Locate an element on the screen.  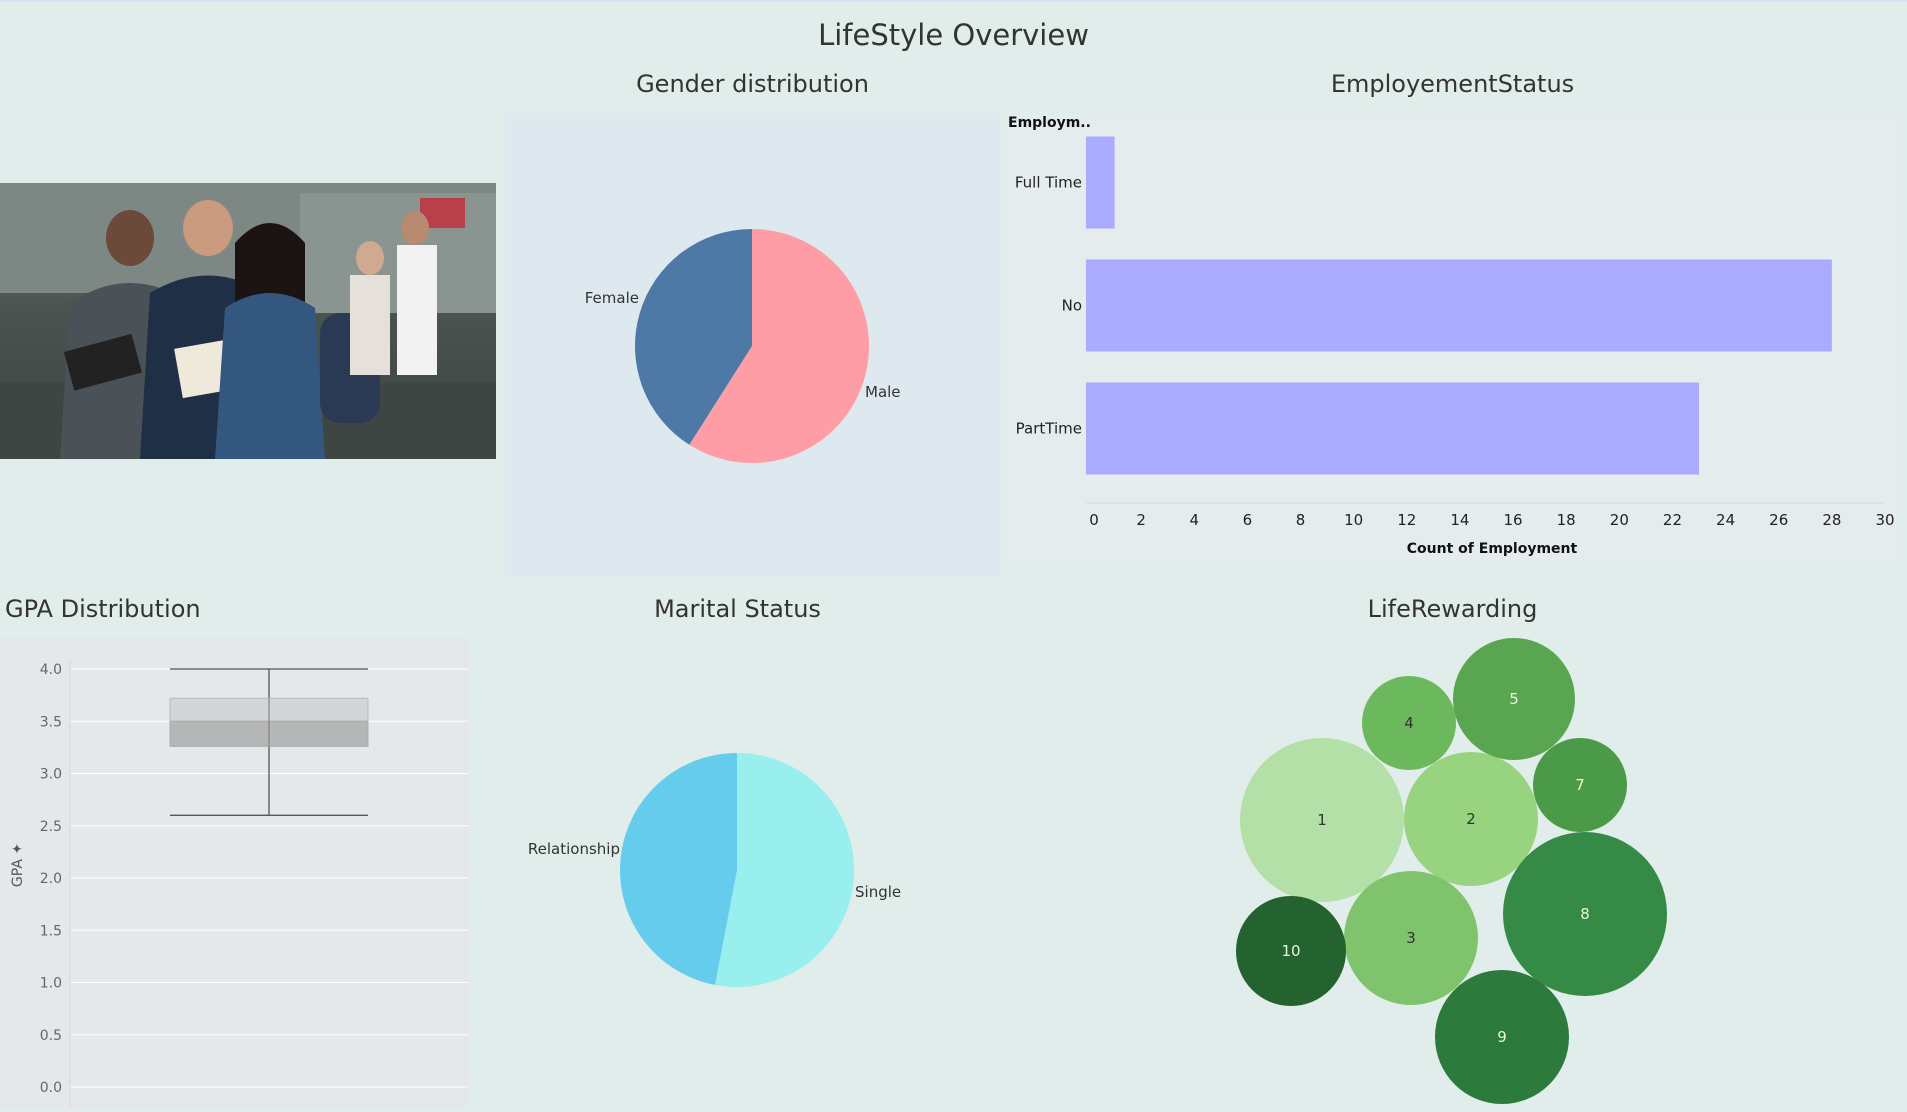
dashboard-title: LifeStyle Overview is located at coordinates (953, 35).